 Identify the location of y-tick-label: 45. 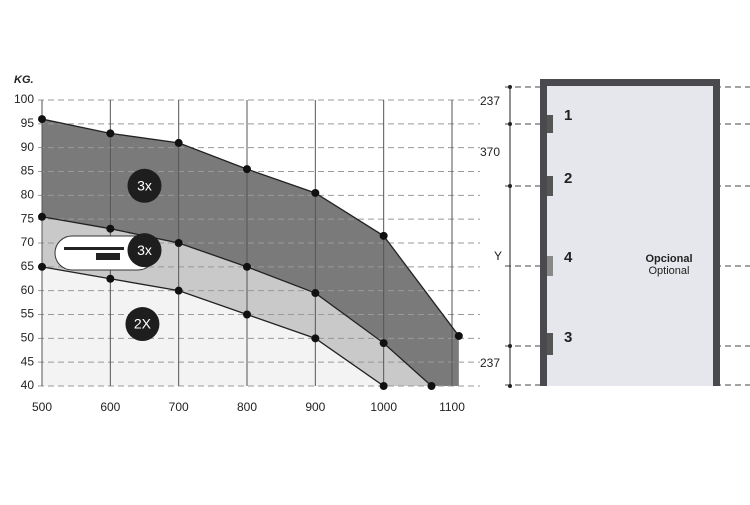
(28, 361).